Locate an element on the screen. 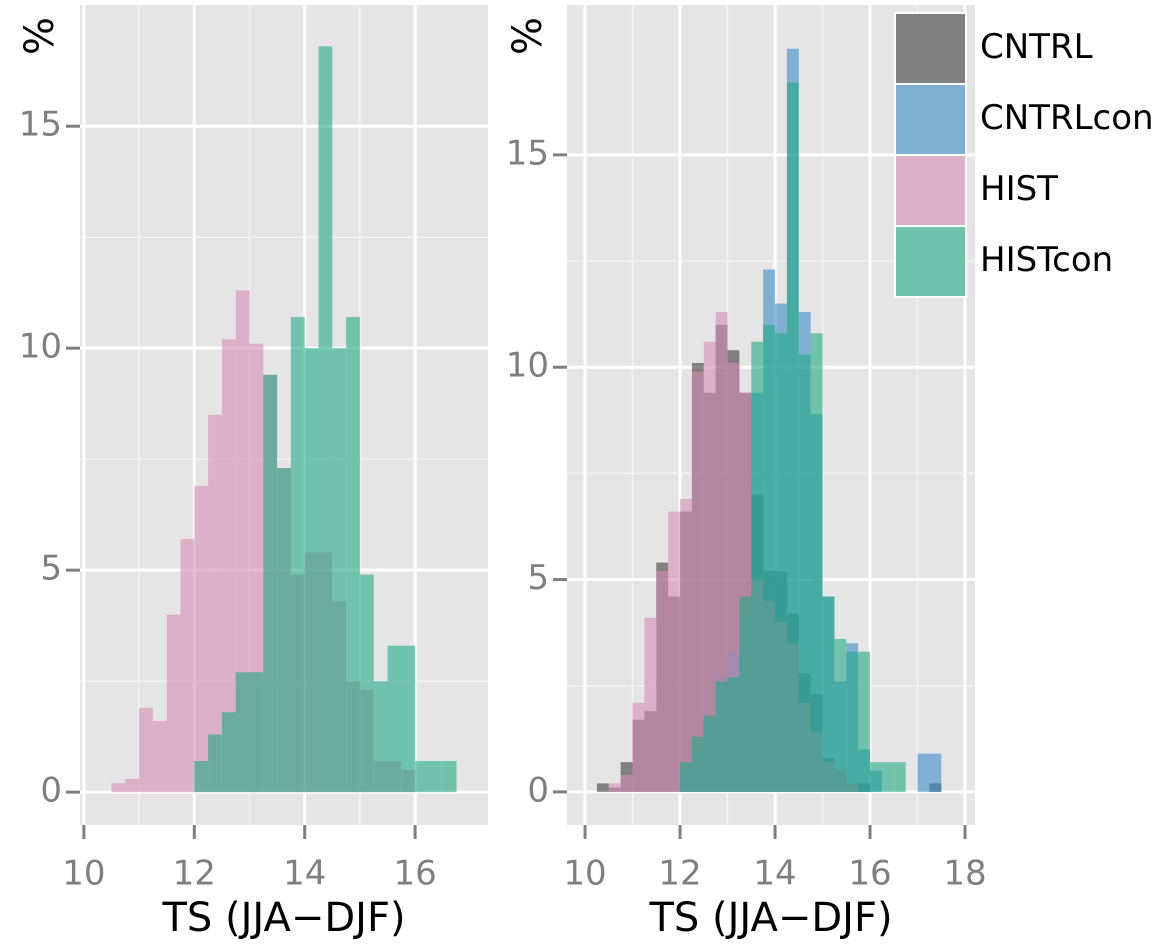  x-tick-label: 18 is located at coordinates (964, 874).